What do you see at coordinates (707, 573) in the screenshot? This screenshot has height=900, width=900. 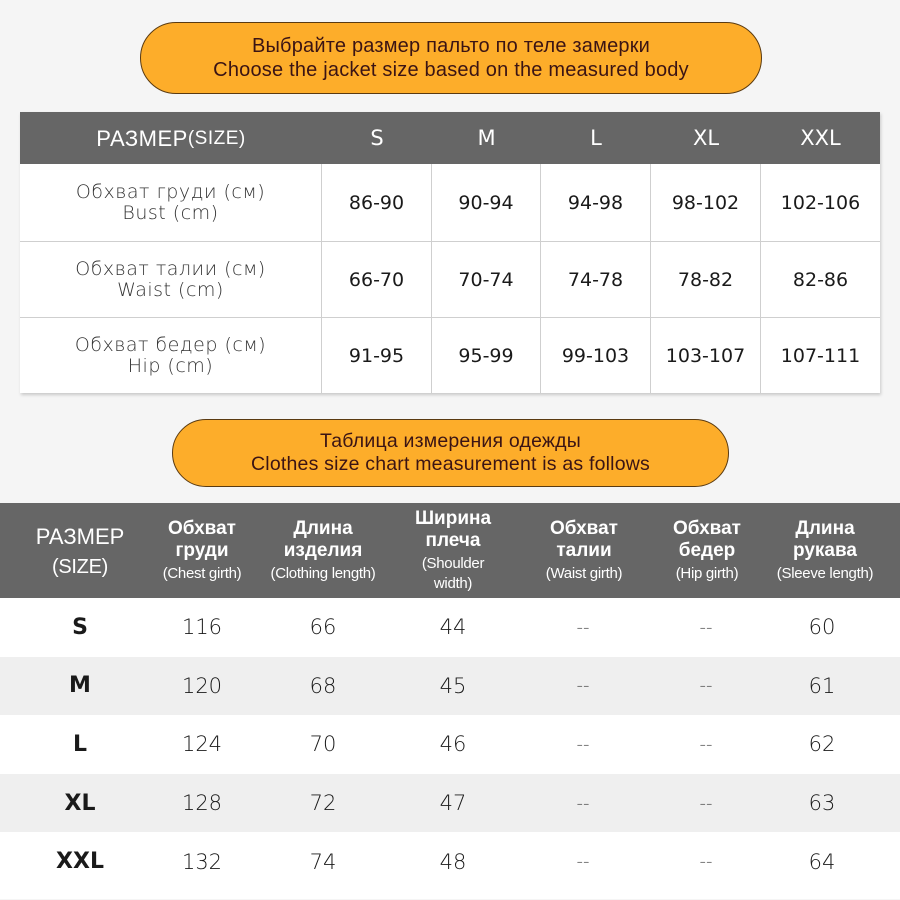 I see `header-en: (Hip girth)` at bounding box center [707, 573].